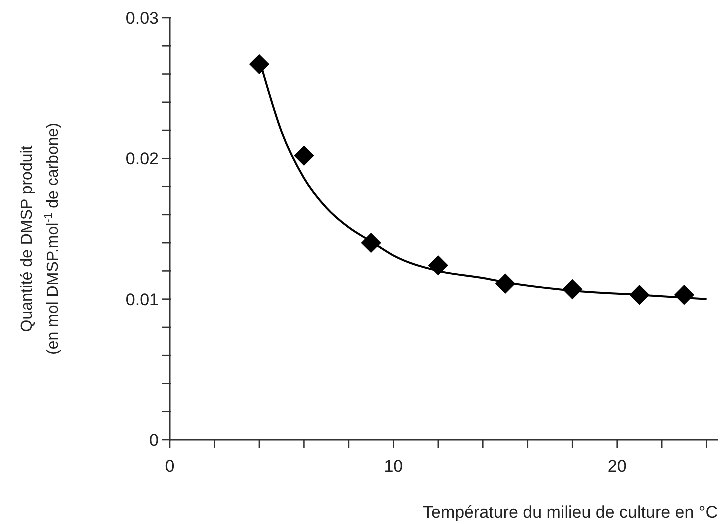 This screenshot has width=721, height=524. Describe the element at coordinates (570, 512) in the screenshot. I see `x-axis-title: Température du milieu de culture en °C` at that location.